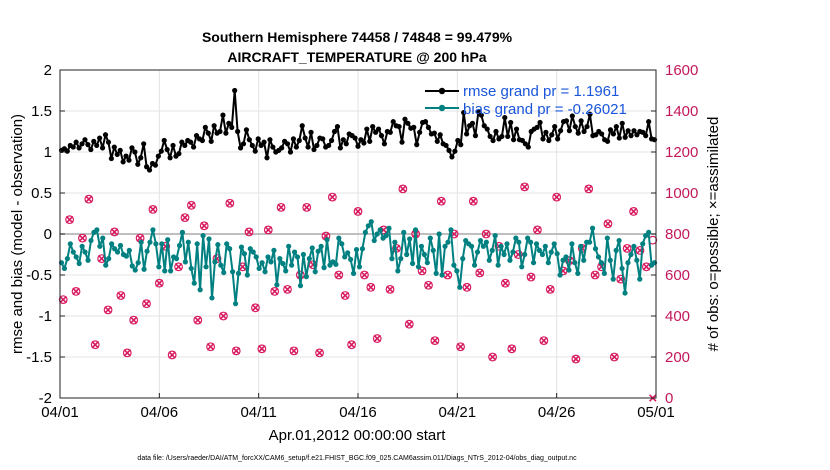  What do you see at coordinates (258, 412) in the screenshot?
I see `x-tick-label: 04/11` at bounding box center [258, 412].